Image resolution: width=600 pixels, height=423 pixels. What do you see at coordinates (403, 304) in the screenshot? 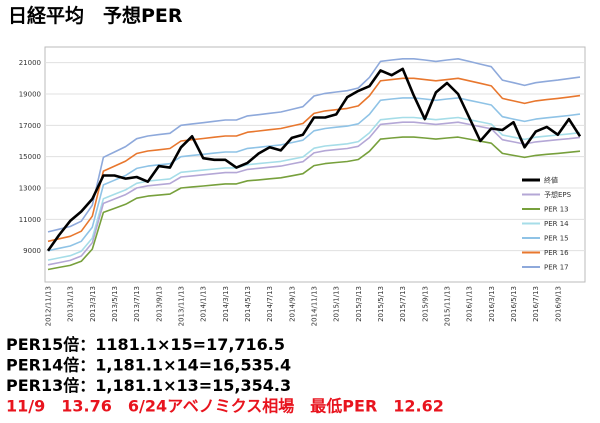
I see `x-tick-label: 2015/7/13` at bounding box center [403, 304].